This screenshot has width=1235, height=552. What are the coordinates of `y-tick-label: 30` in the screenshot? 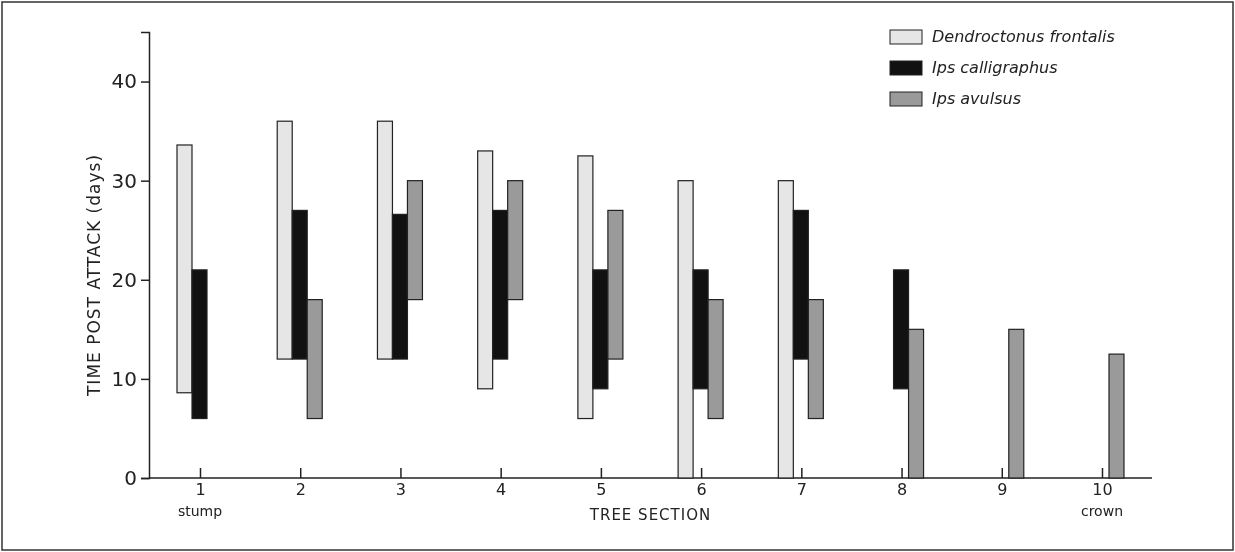 It's located at (124, 180).